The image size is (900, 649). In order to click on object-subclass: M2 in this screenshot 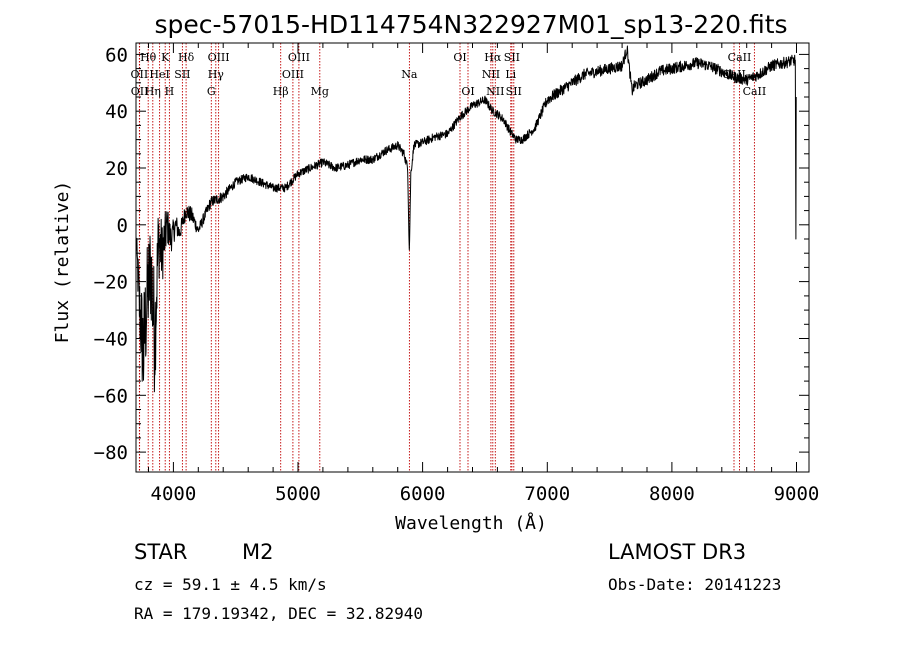, I will do `click(258, 552)`.